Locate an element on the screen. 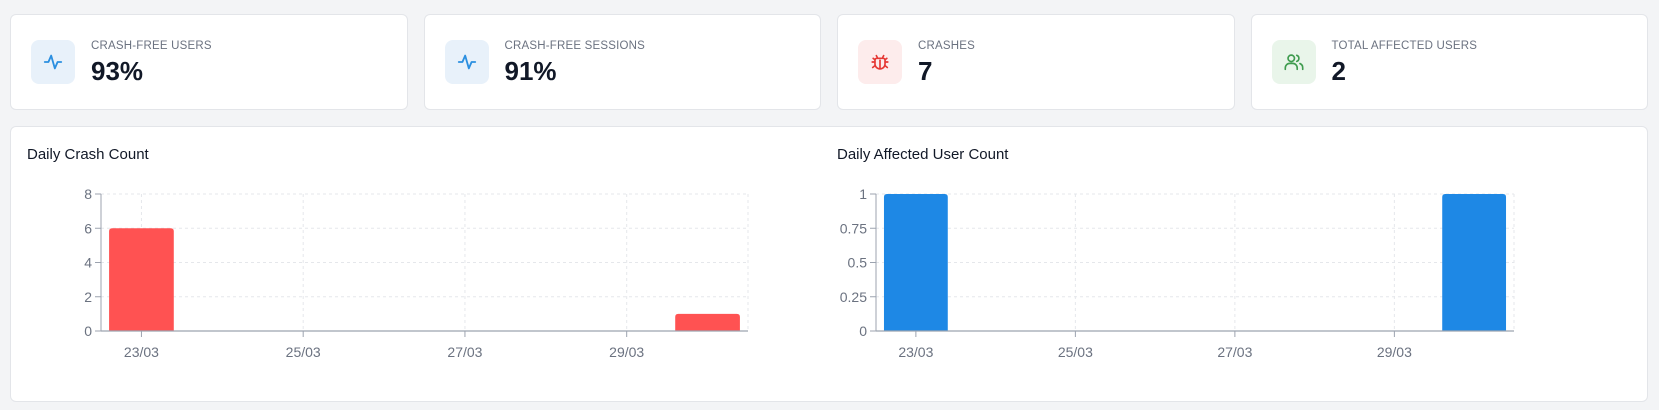  y-tick-label: 8 is located at coordinates (88, 194).